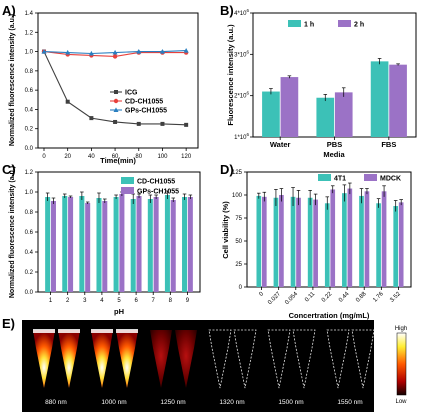  What do you see at coordinates (395, 297) in the screenshot?
I see `chart-d-xtick-label: 3.52` at bounding box center [395, 297].